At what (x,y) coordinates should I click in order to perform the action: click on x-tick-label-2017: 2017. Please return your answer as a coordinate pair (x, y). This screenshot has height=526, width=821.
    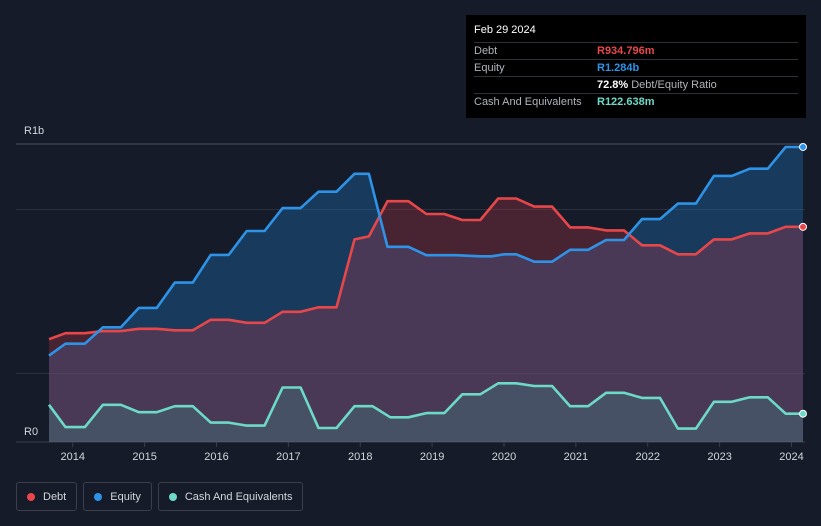
    Looking at the image, I should click on (288, 457).